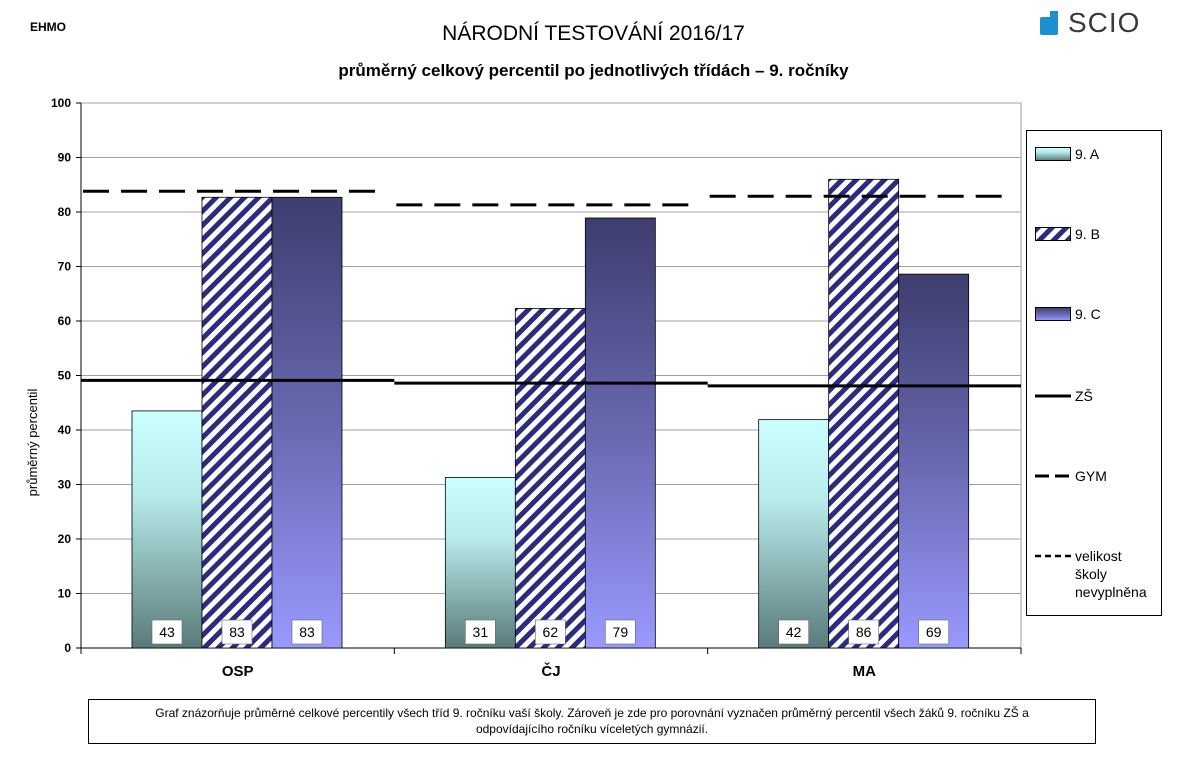 This screenshot has width=1187, height=759. What do you see at coordinates (67, 648) in the screenshot?
I see `y-tick-label: 0` at bounding box center [67, 648].